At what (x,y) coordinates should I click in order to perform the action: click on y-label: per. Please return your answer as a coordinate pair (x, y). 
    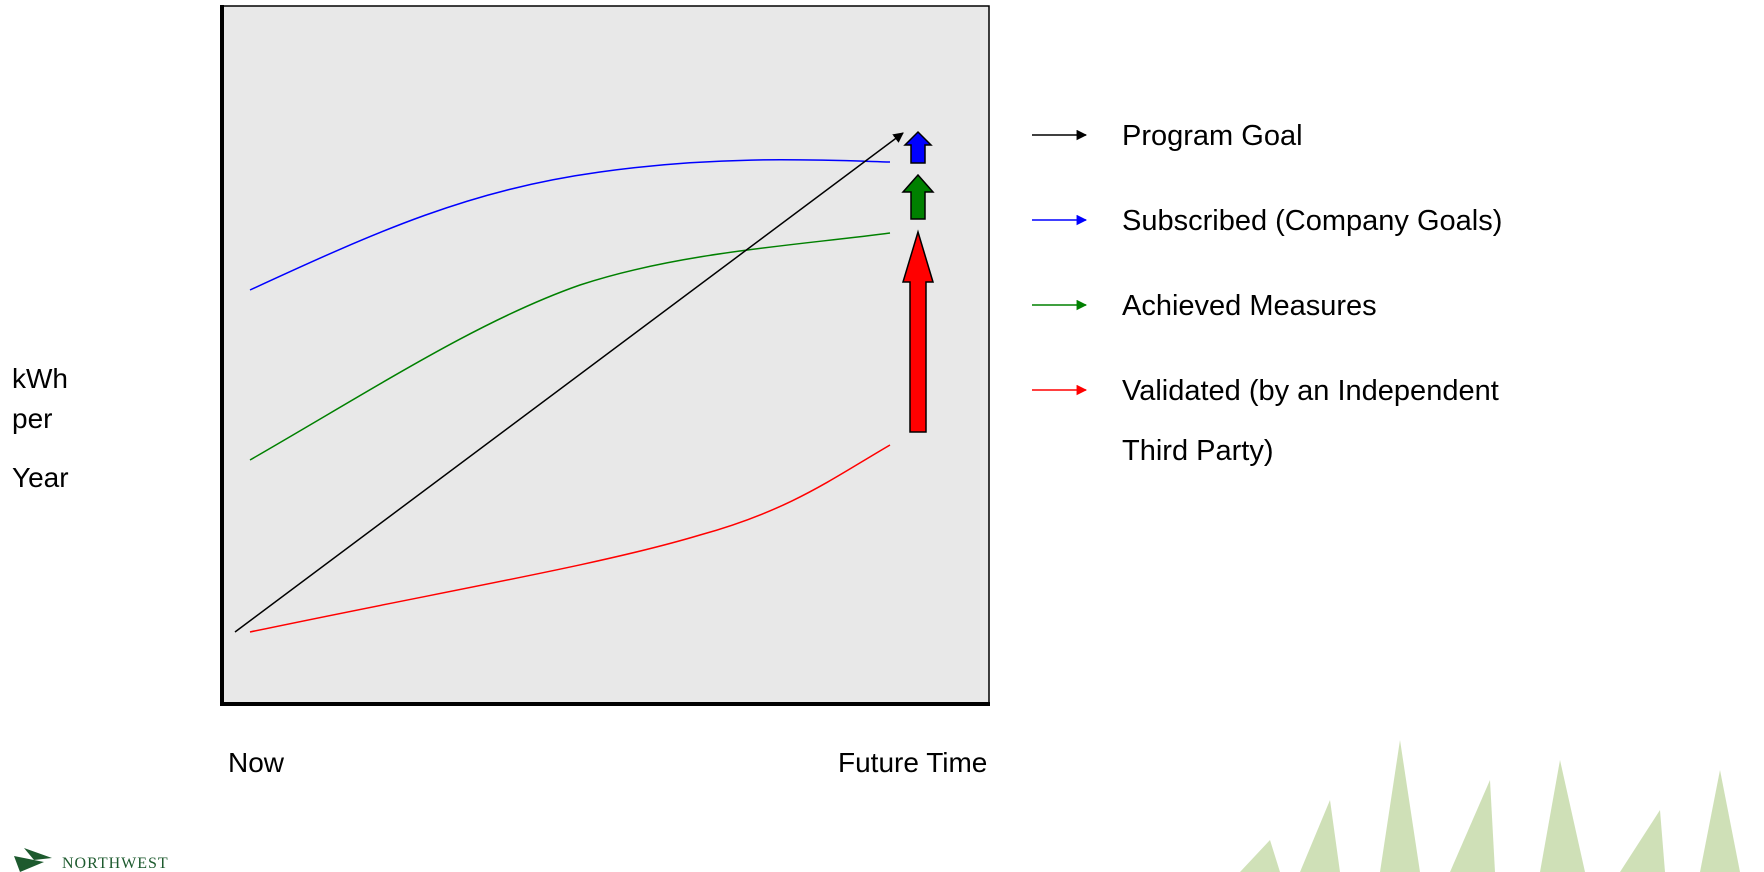
    Looking at the image, I should click on (32, 418).